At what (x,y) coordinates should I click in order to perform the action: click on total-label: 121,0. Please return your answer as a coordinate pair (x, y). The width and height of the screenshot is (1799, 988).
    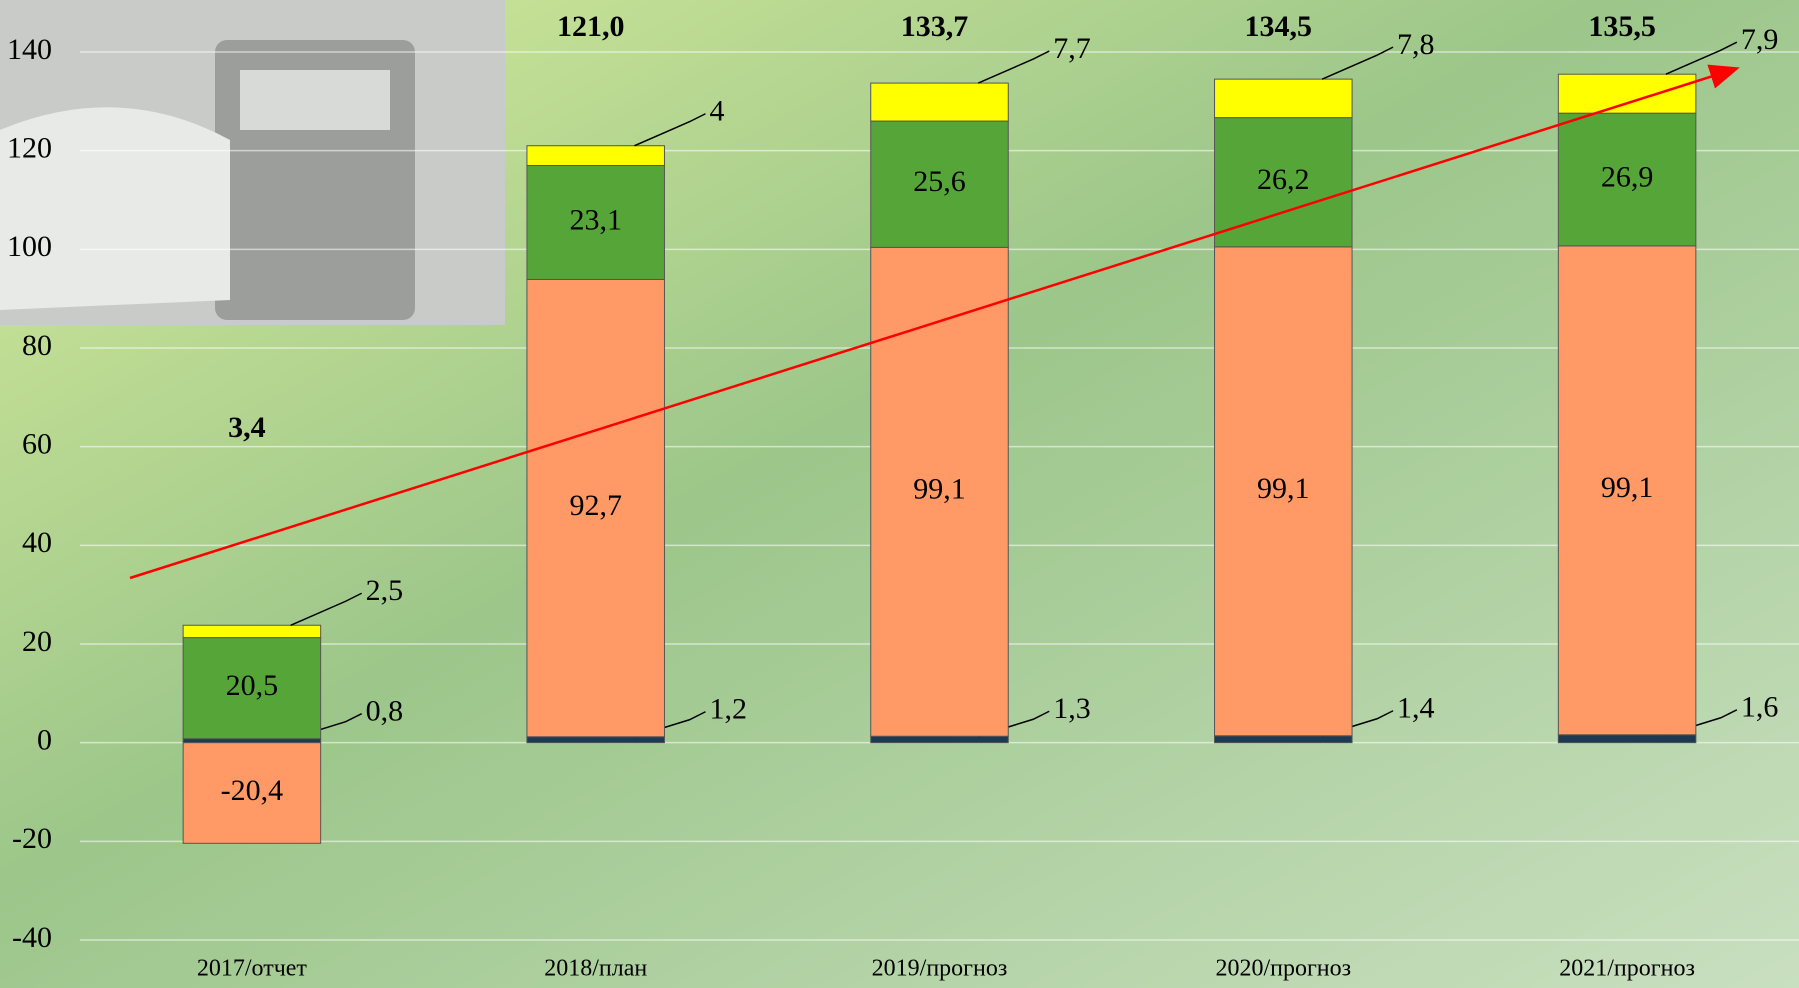
    Looking at the image, I should click on (591, 26).